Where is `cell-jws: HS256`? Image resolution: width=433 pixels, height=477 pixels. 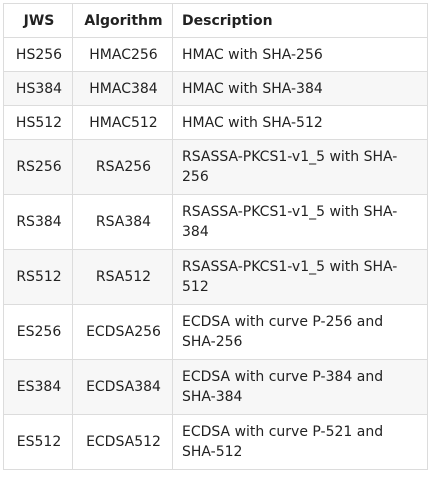 cell-jws: HS256 is located at coordinates (38, 54).